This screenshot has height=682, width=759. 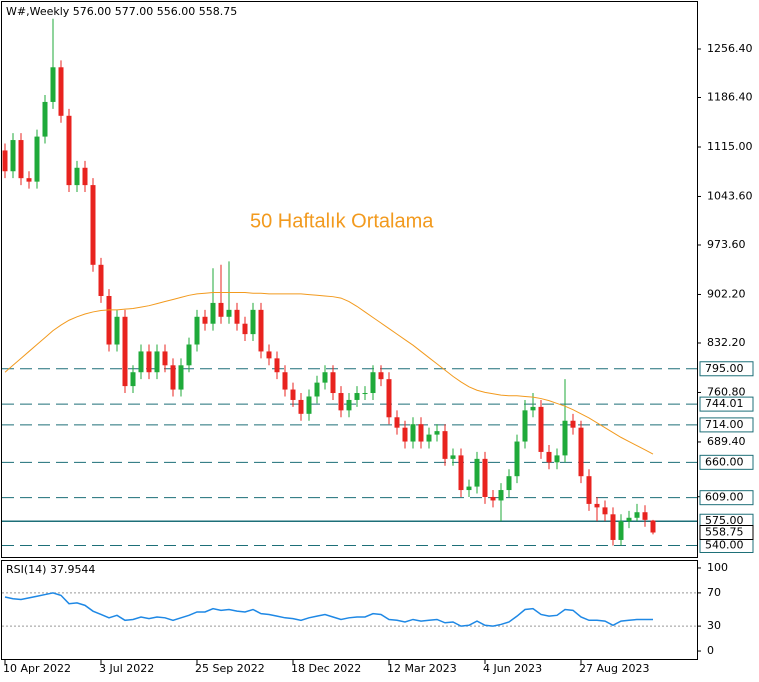 What do you see at coordinates (726, 441) in the screenshot?
I see `y-tick-label: 689.40` at bounding box center [726, 441].